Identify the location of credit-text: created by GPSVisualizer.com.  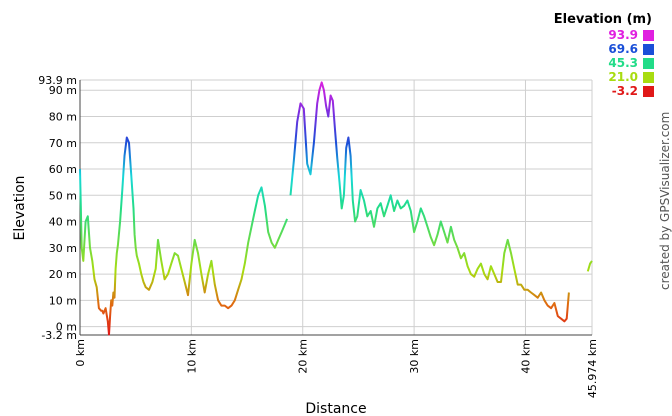
(665, 200).